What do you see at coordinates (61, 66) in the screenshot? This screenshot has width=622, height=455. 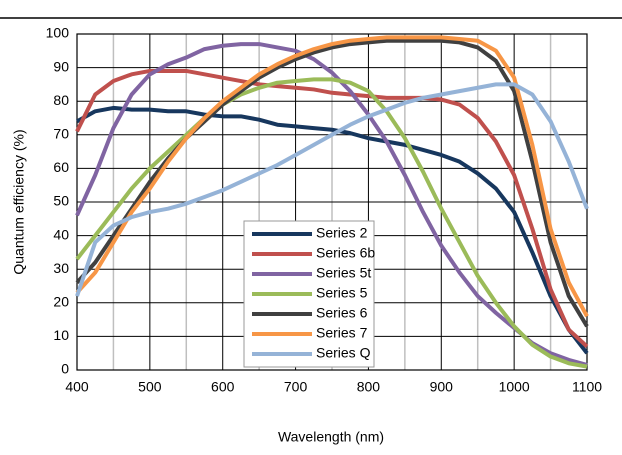 I see `y-tick-label: 90` at bounding box center [61, 66].